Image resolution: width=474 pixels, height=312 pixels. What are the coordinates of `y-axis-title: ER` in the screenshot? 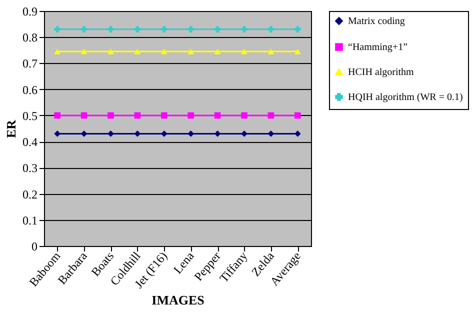 It's located at (11, 128).